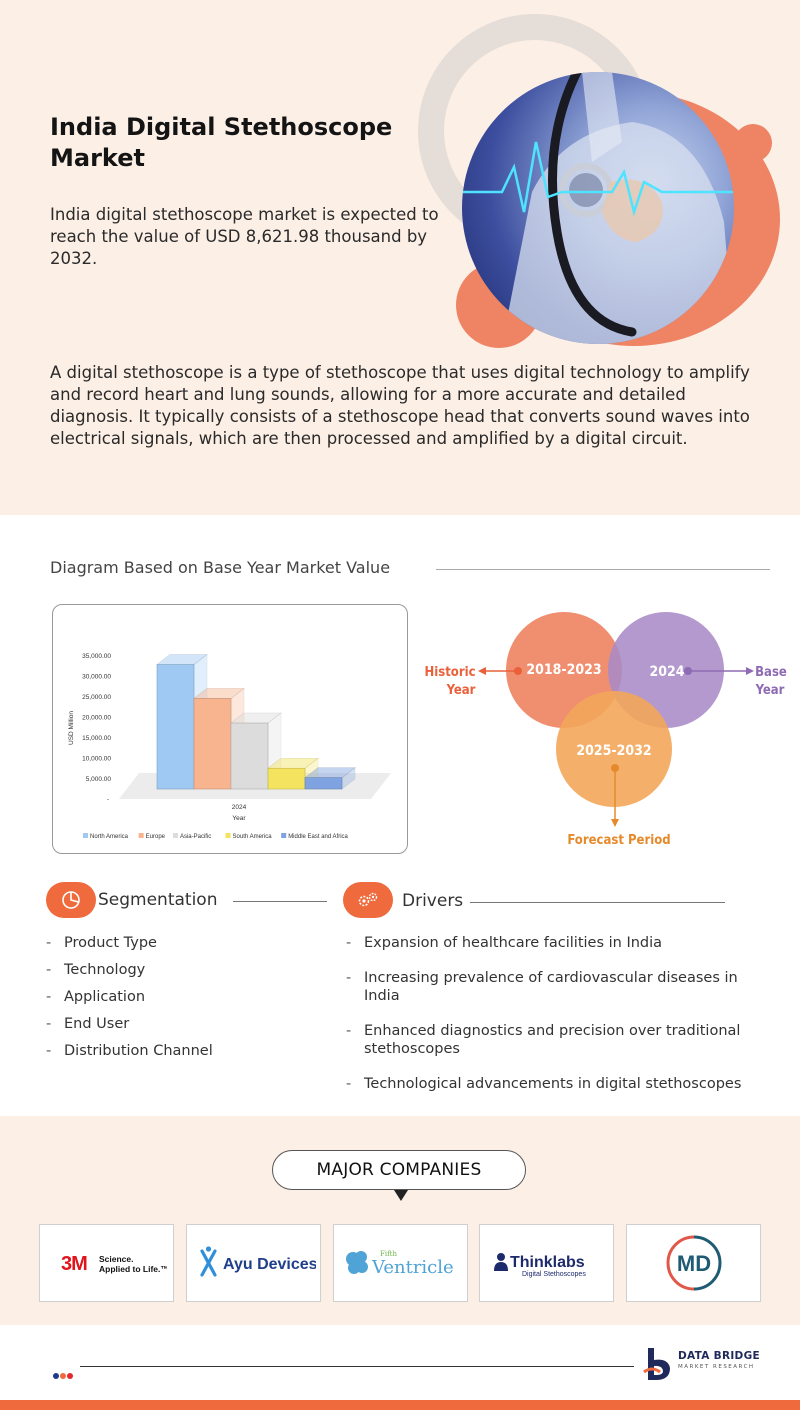 The width and height of the screenshot is (800, 1410). I want to click on drivers-rule, so click(597, 902).